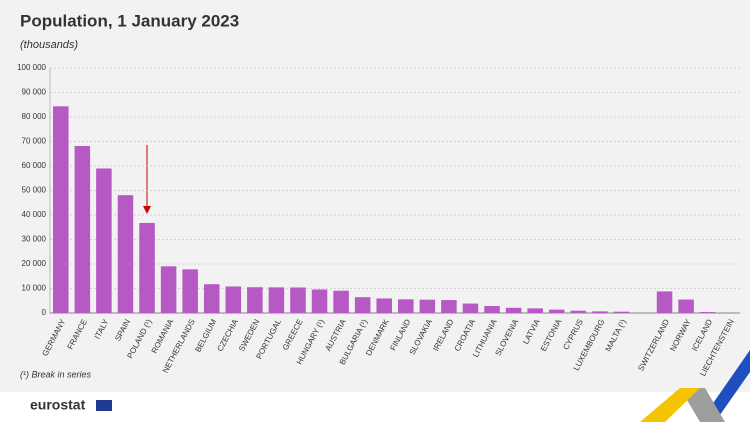 The image size is (750, 422). What do you see at coordinates (58, 405) in the screenshot?
I see `logo-text: eurostat` at bounding box center [58, 405].